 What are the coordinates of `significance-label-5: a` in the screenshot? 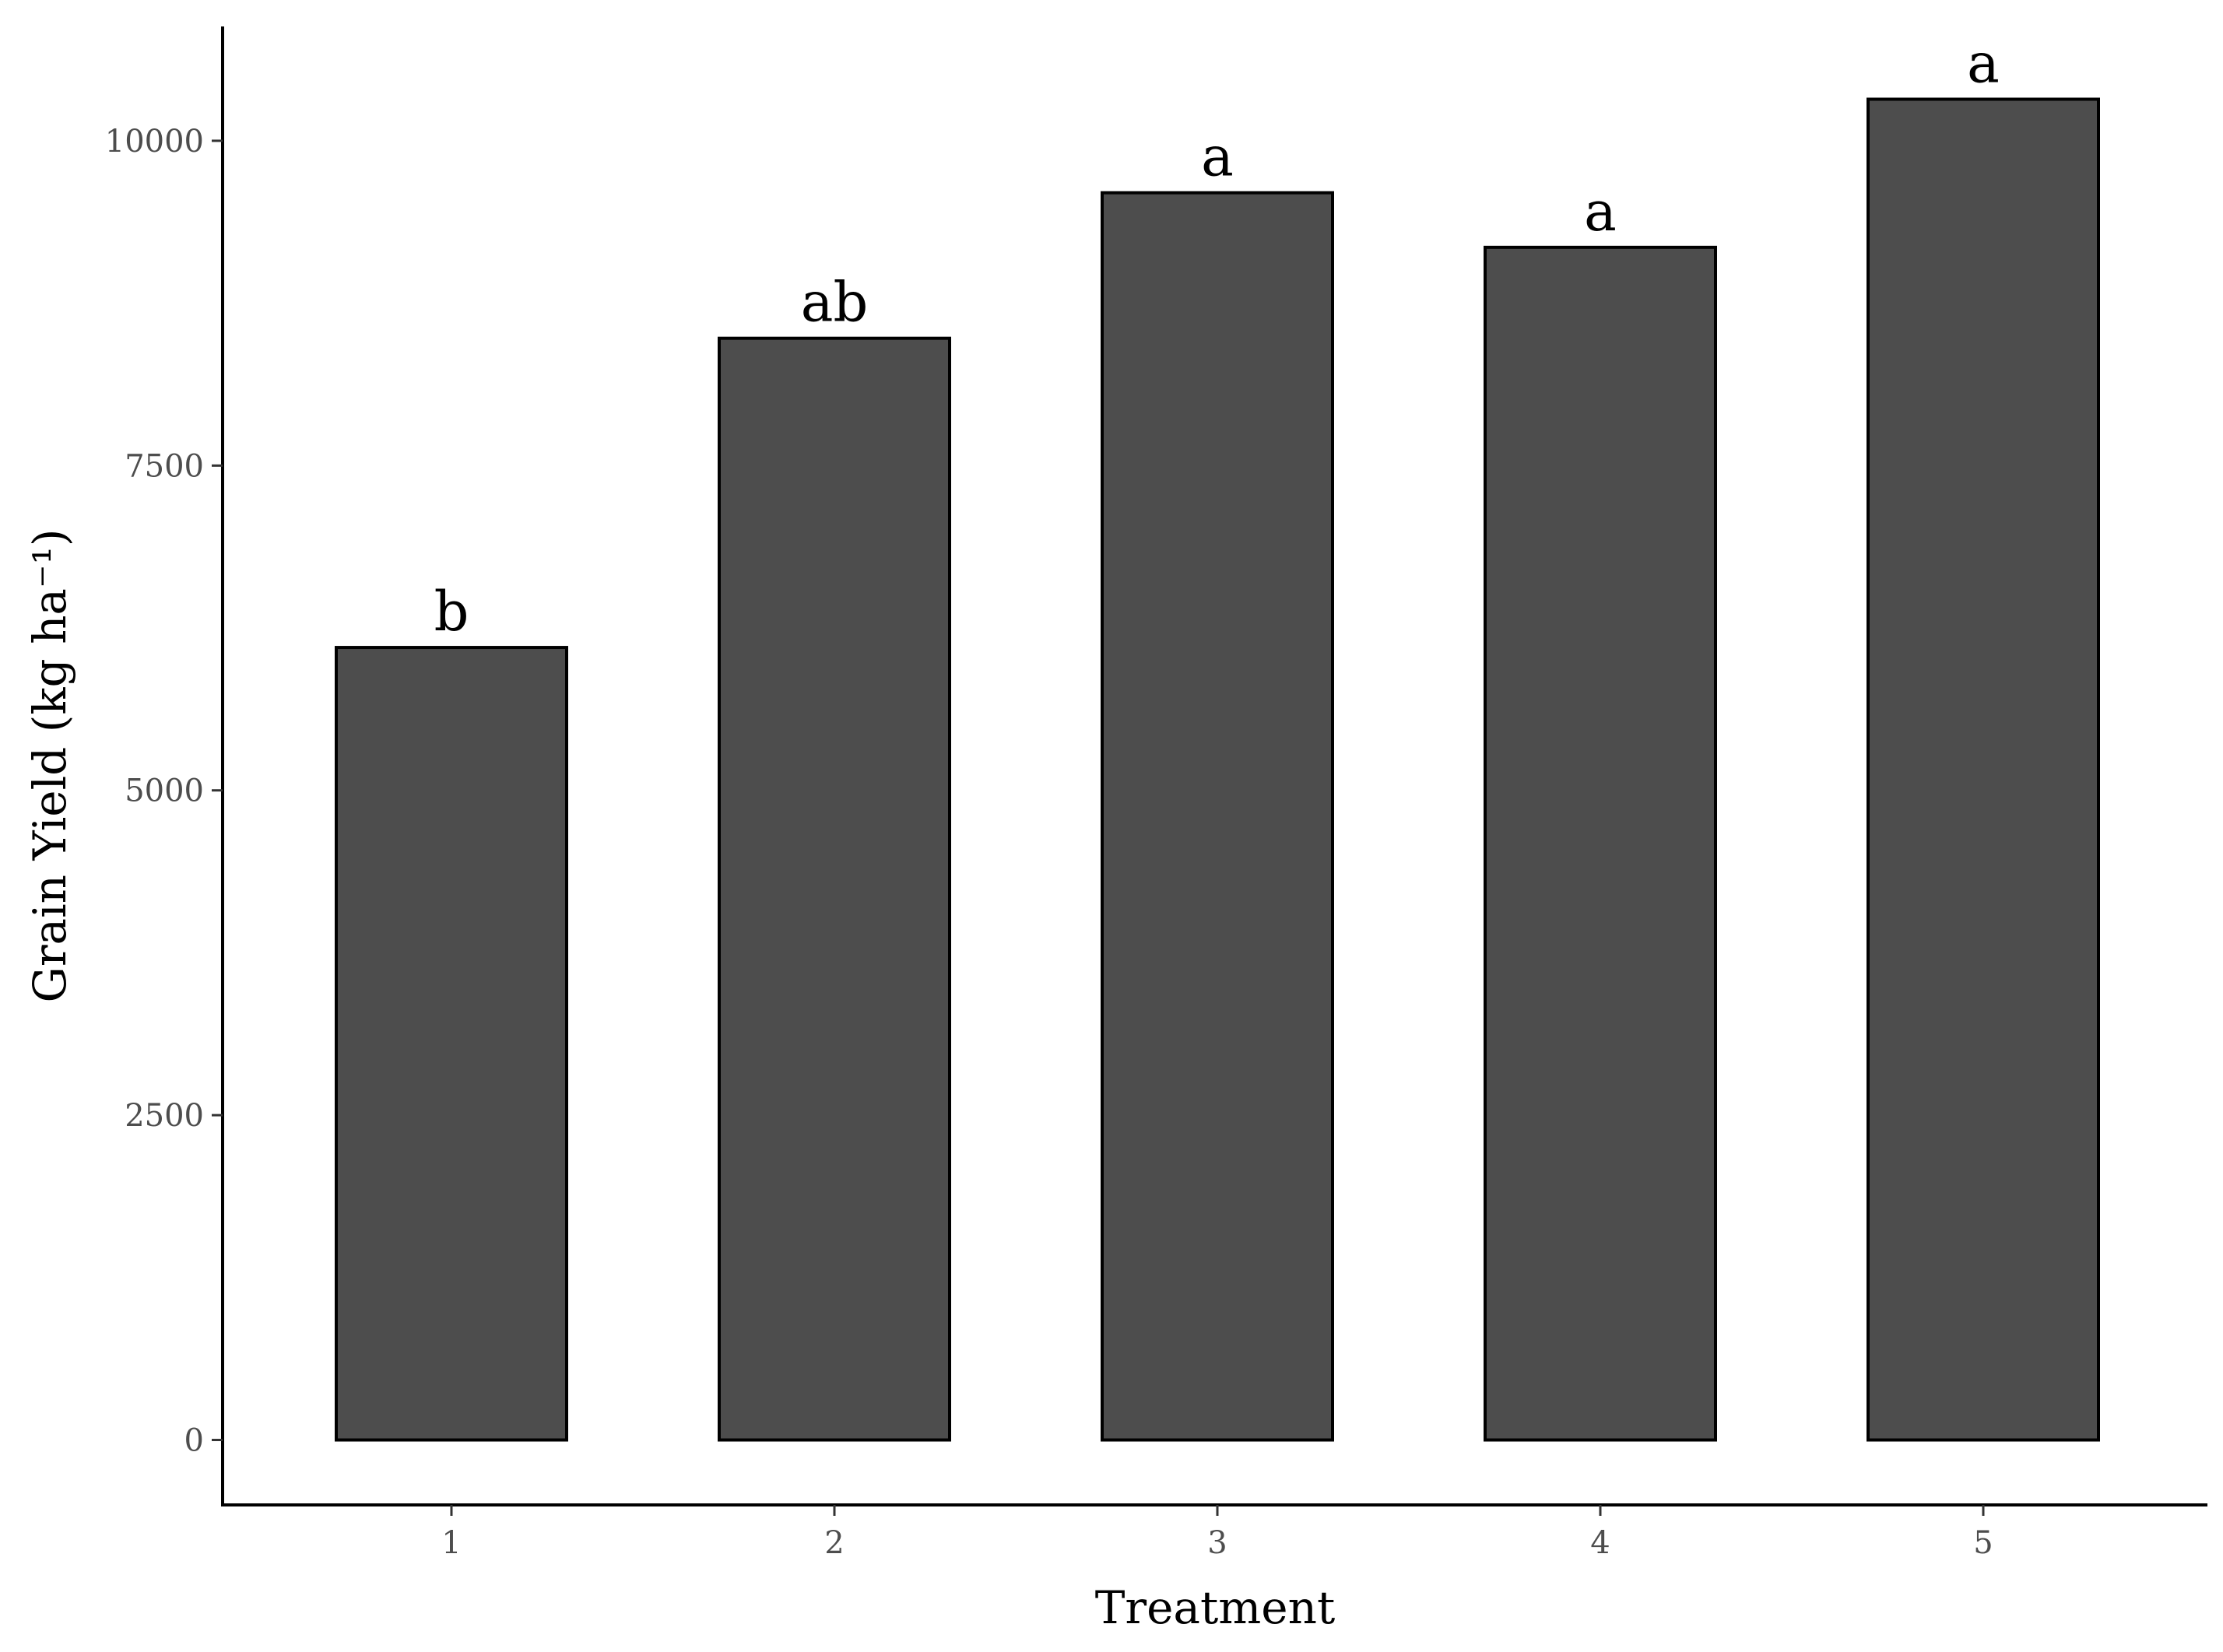 It's located at (1983, 63).